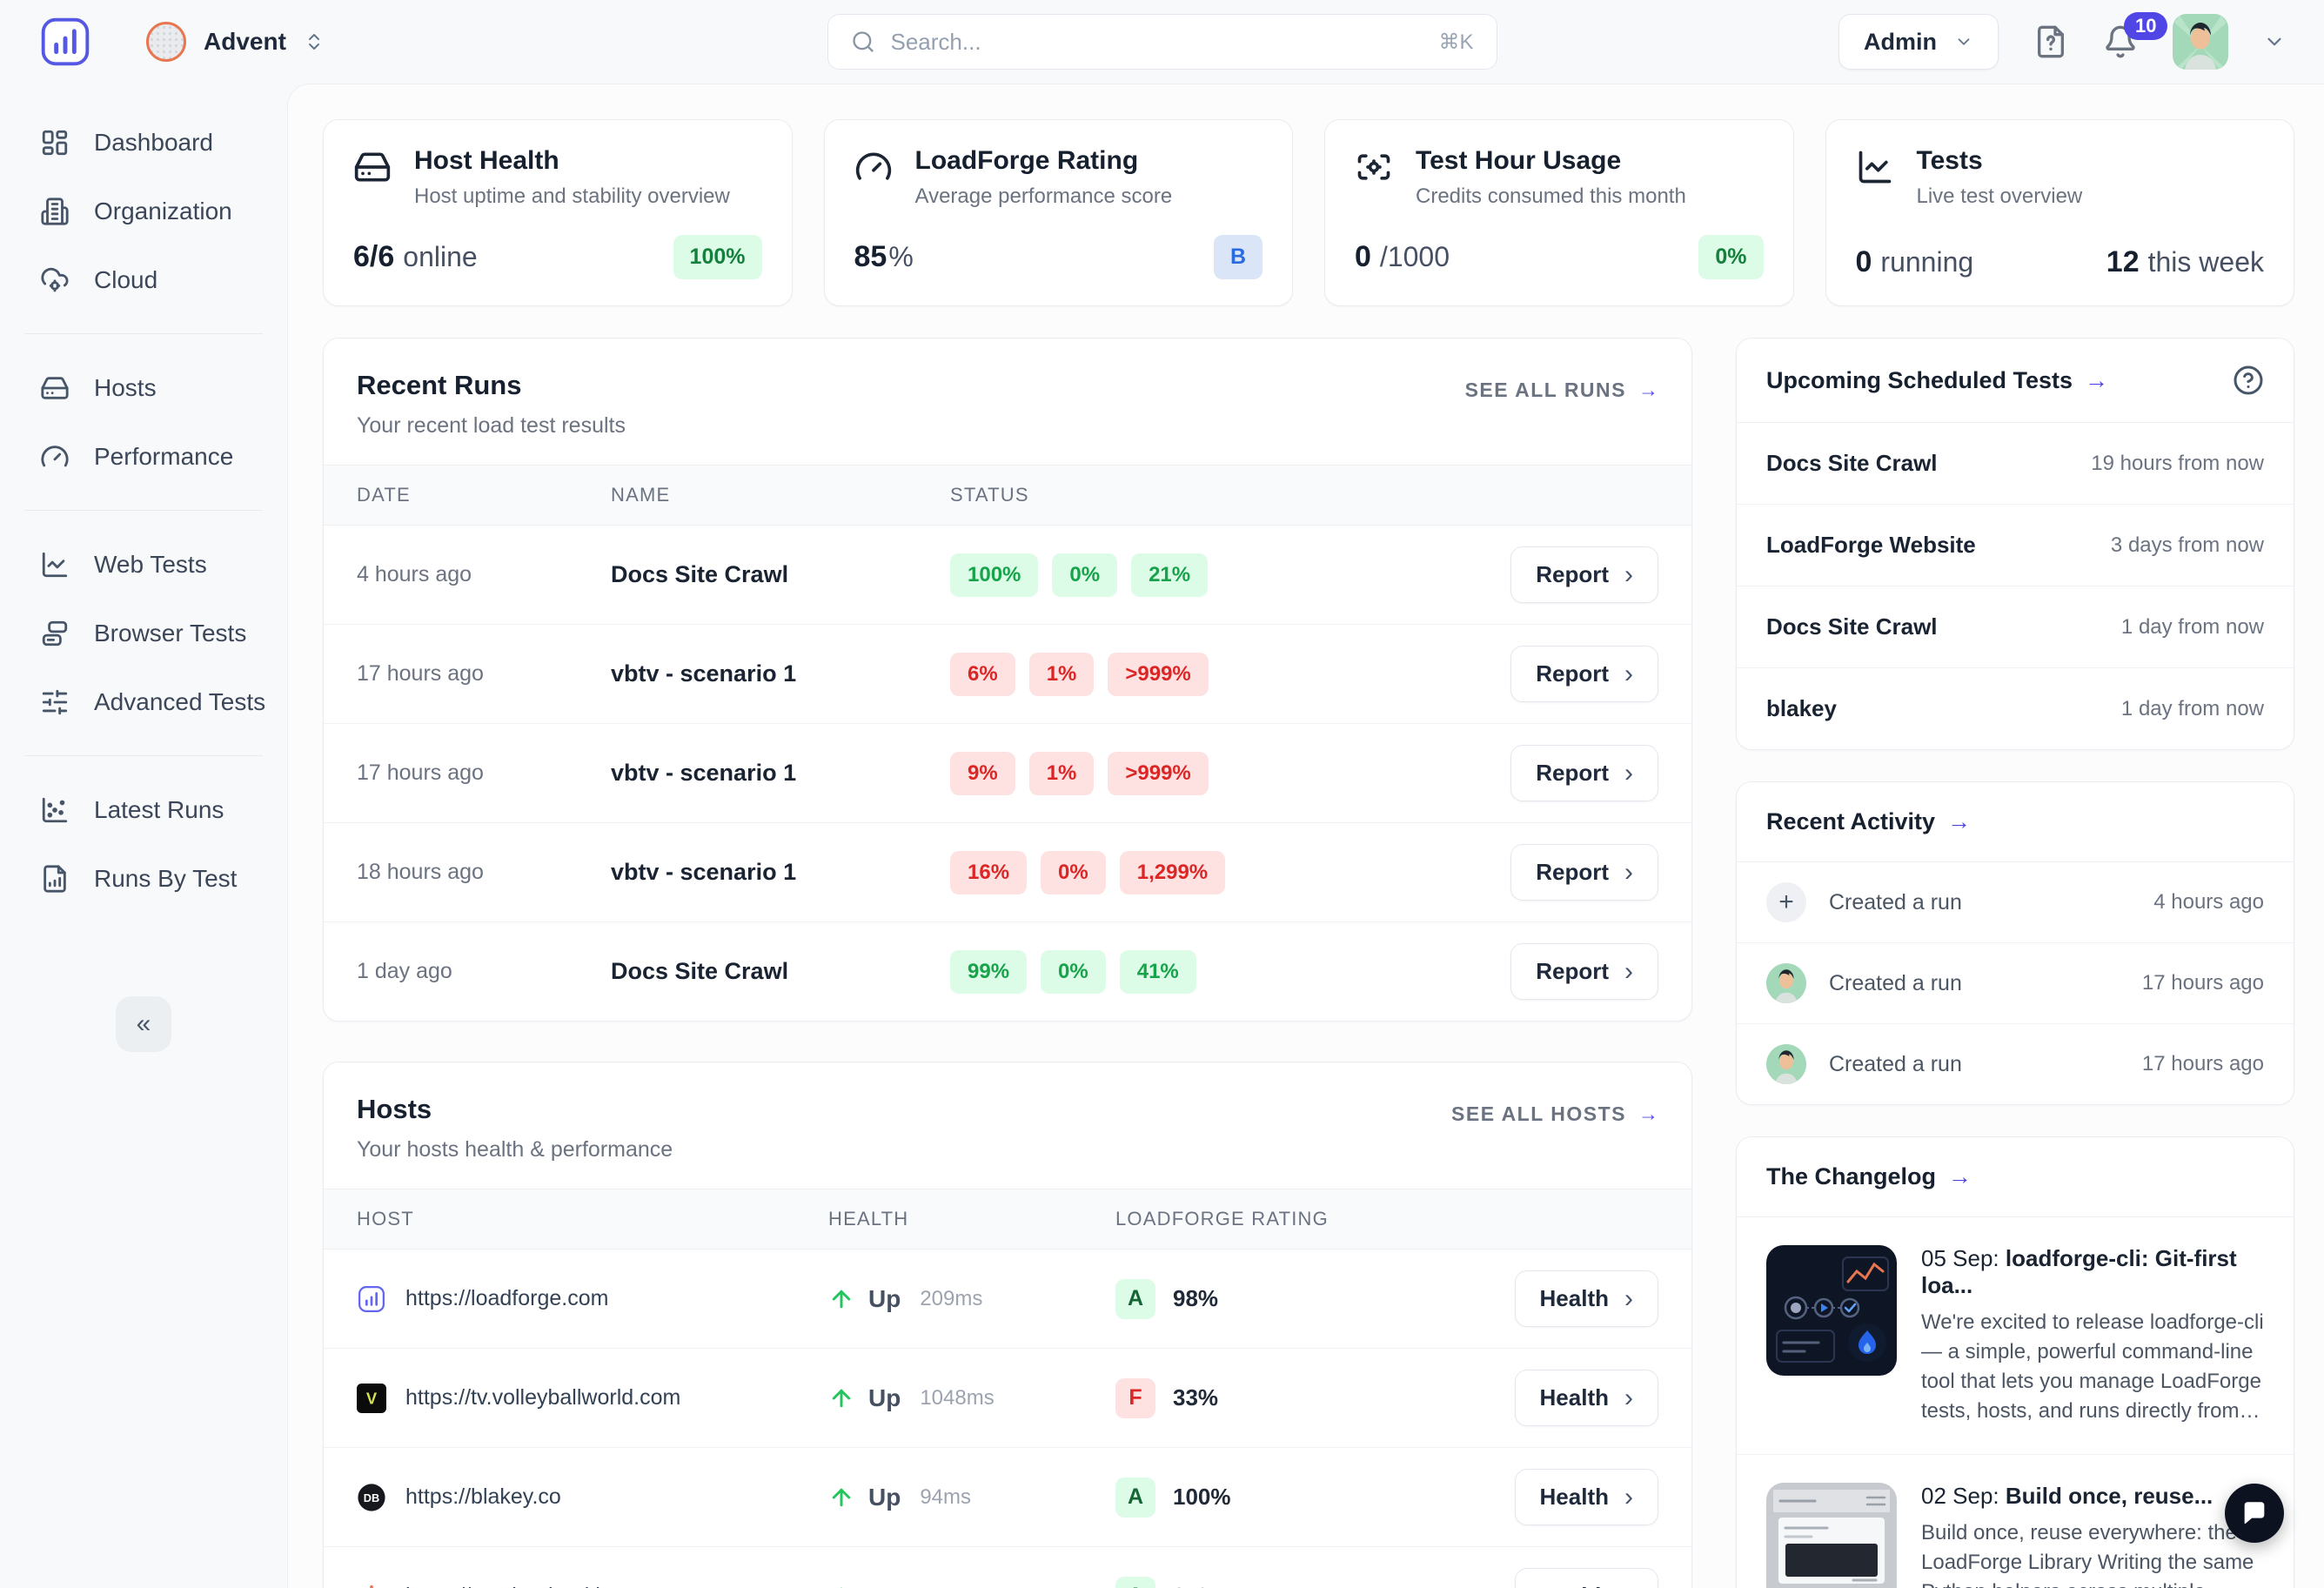  Describe the element at coordinates (439, 385) in the screenshot. I see `recent-runs-title: Recent Runs` at that location.